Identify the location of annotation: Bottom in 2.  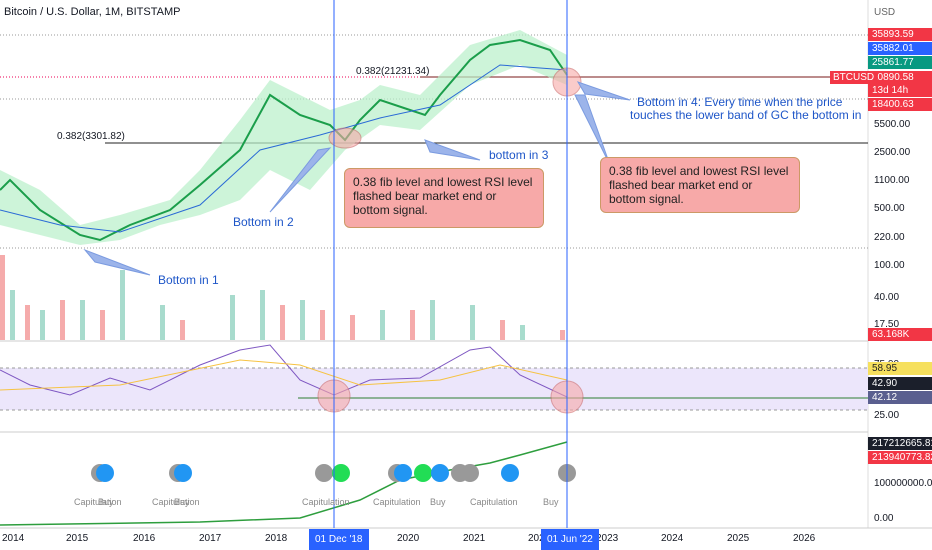
(263, 222).